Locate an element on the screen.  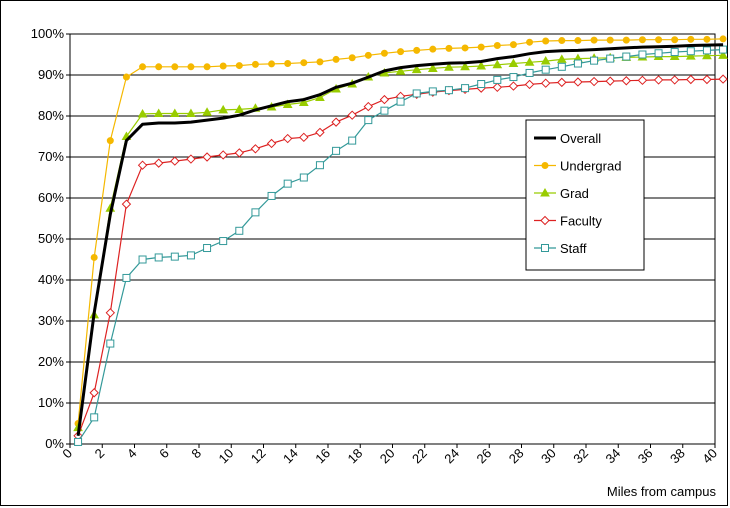
x-tick-label: 26 is located at coordinates (484, 456).